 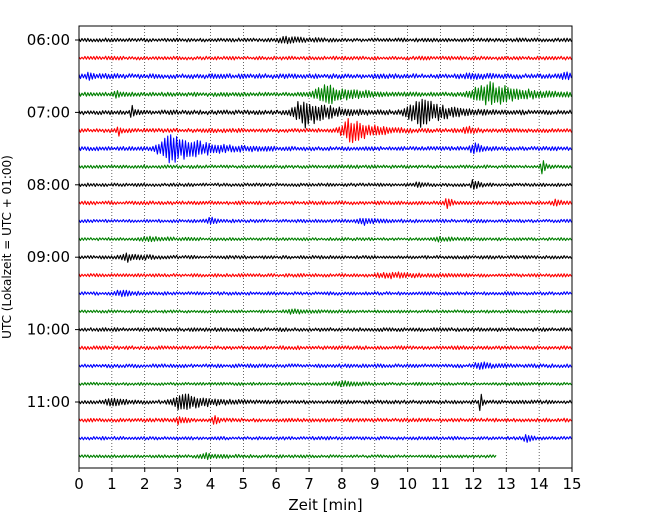 I want to click on y-tick-label: 10:00, so click(x=48, y=330).